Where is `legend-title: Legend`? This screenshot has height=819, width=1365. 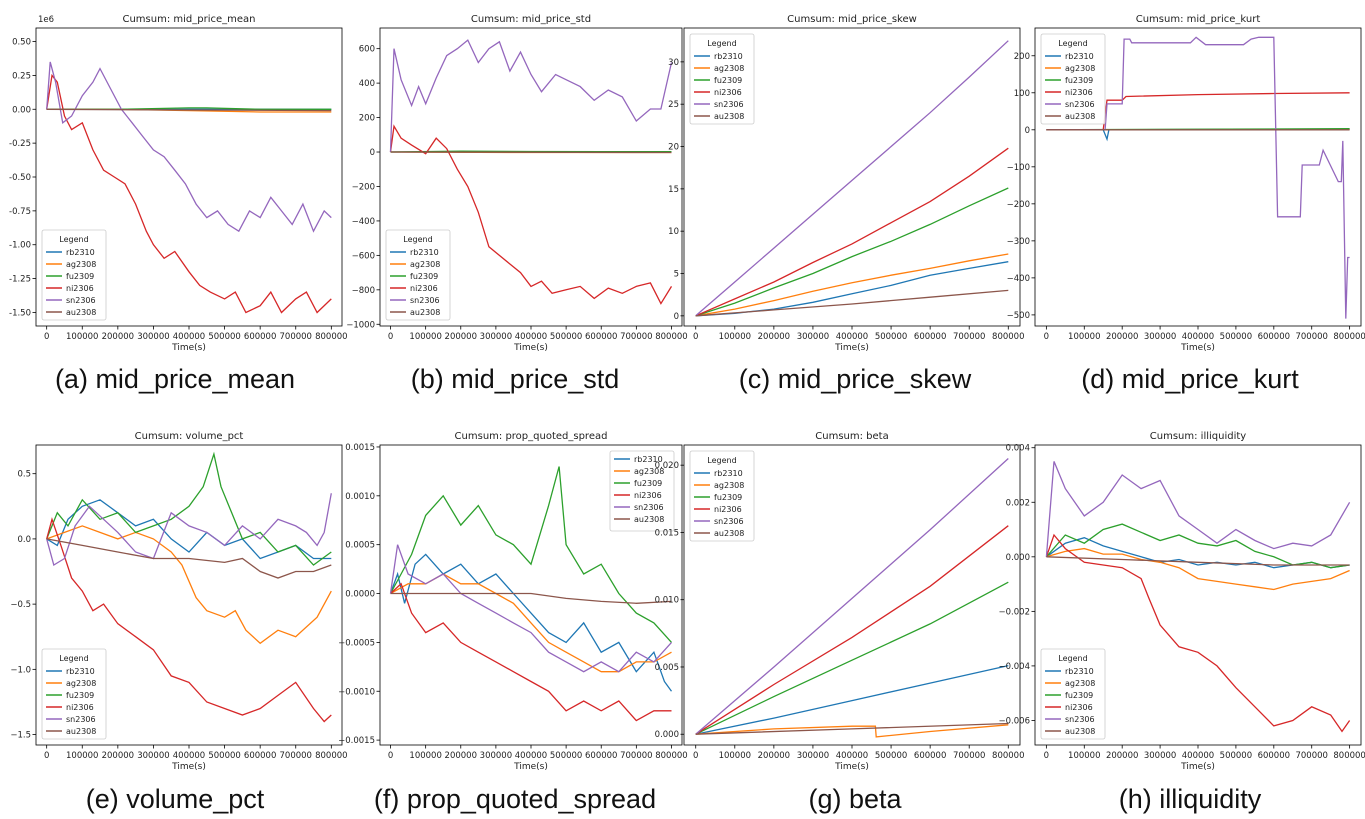
legend-title: Legend is located at coordinates (721, 43).